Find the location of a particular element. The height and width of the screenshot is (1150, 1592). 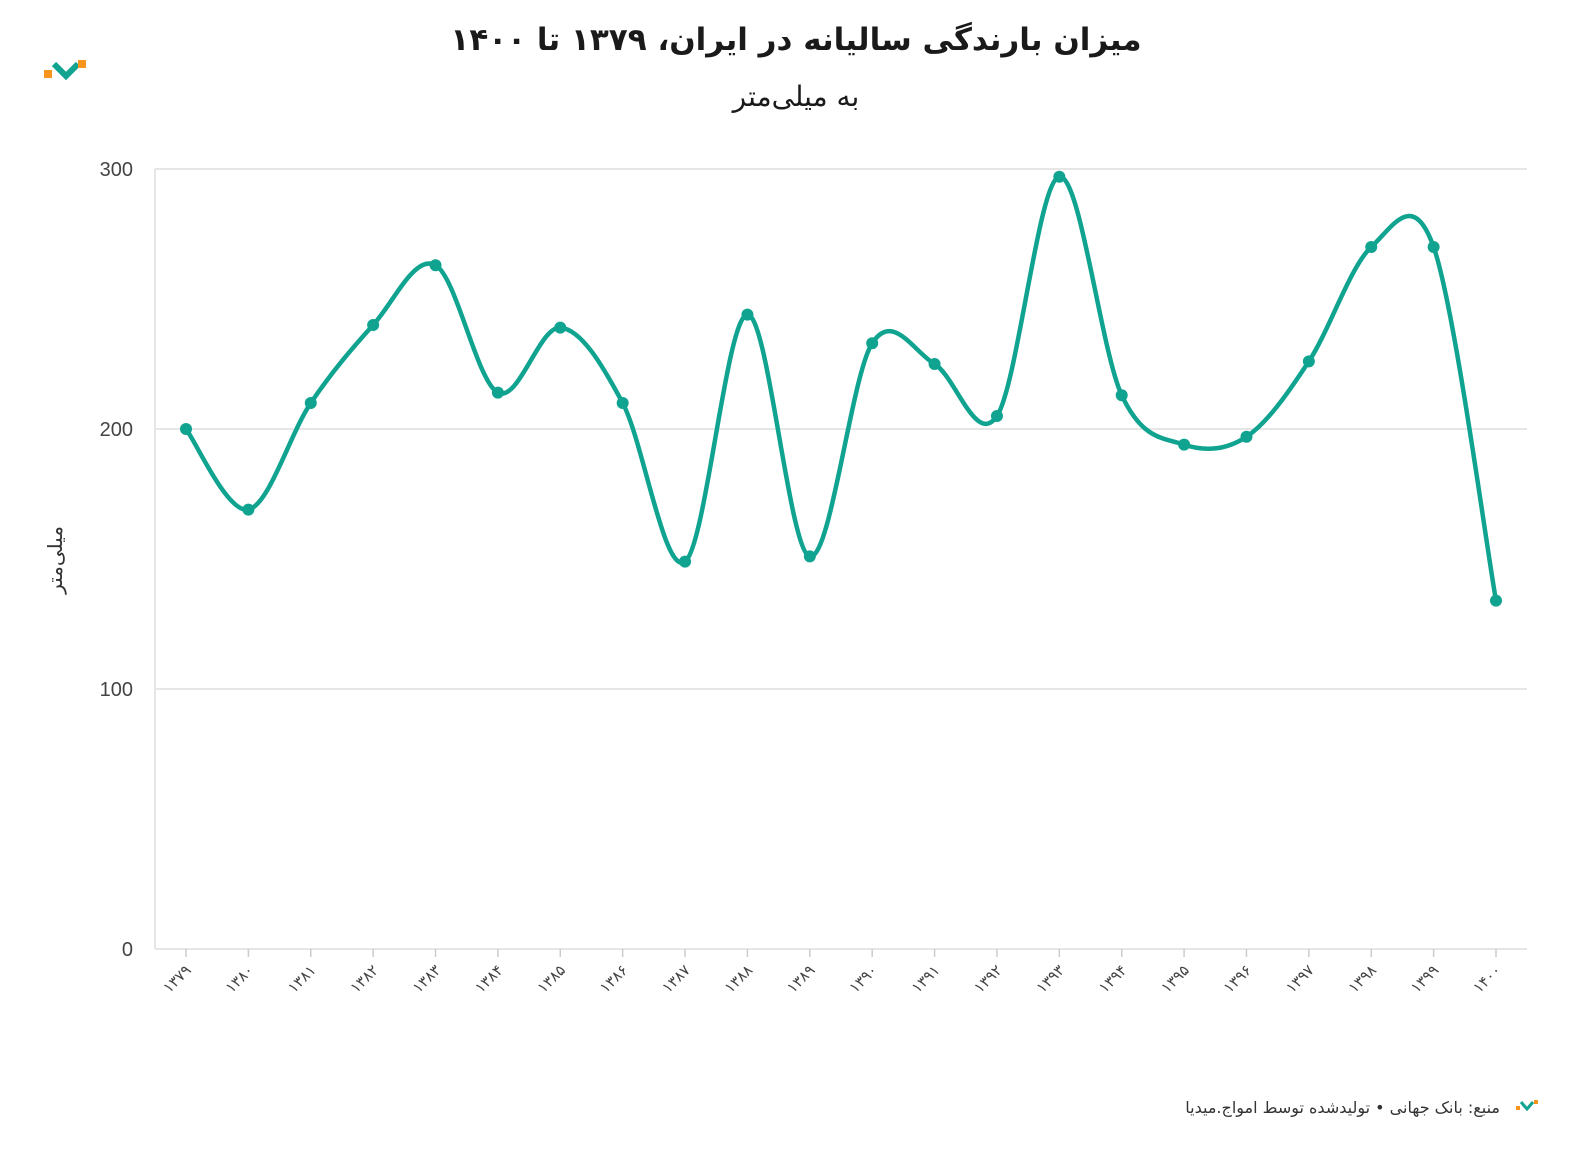

x-tick-label: ۱۳۸۲ is located at coordinates (364, 979).